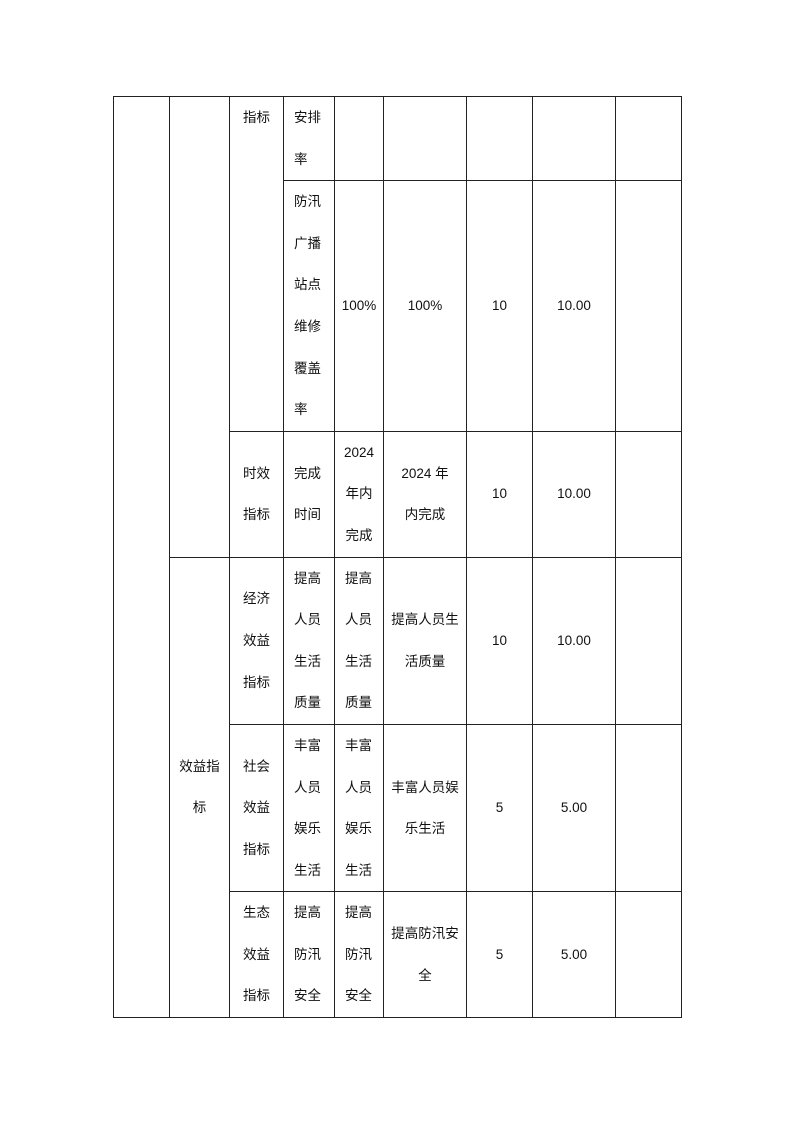 The width and height of the screenshot is (793, 1122). I want to click on category-level3-cell: 指标, so click(256, 264).